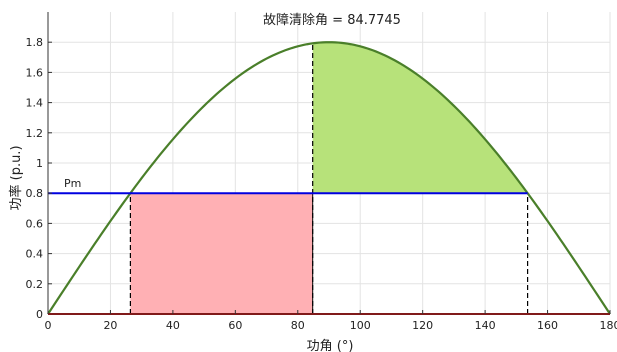  Describe the element at coordinates (332, 20) in the screenshot. I see `chart-title: 故障清除角 = 84.7745` at that location.